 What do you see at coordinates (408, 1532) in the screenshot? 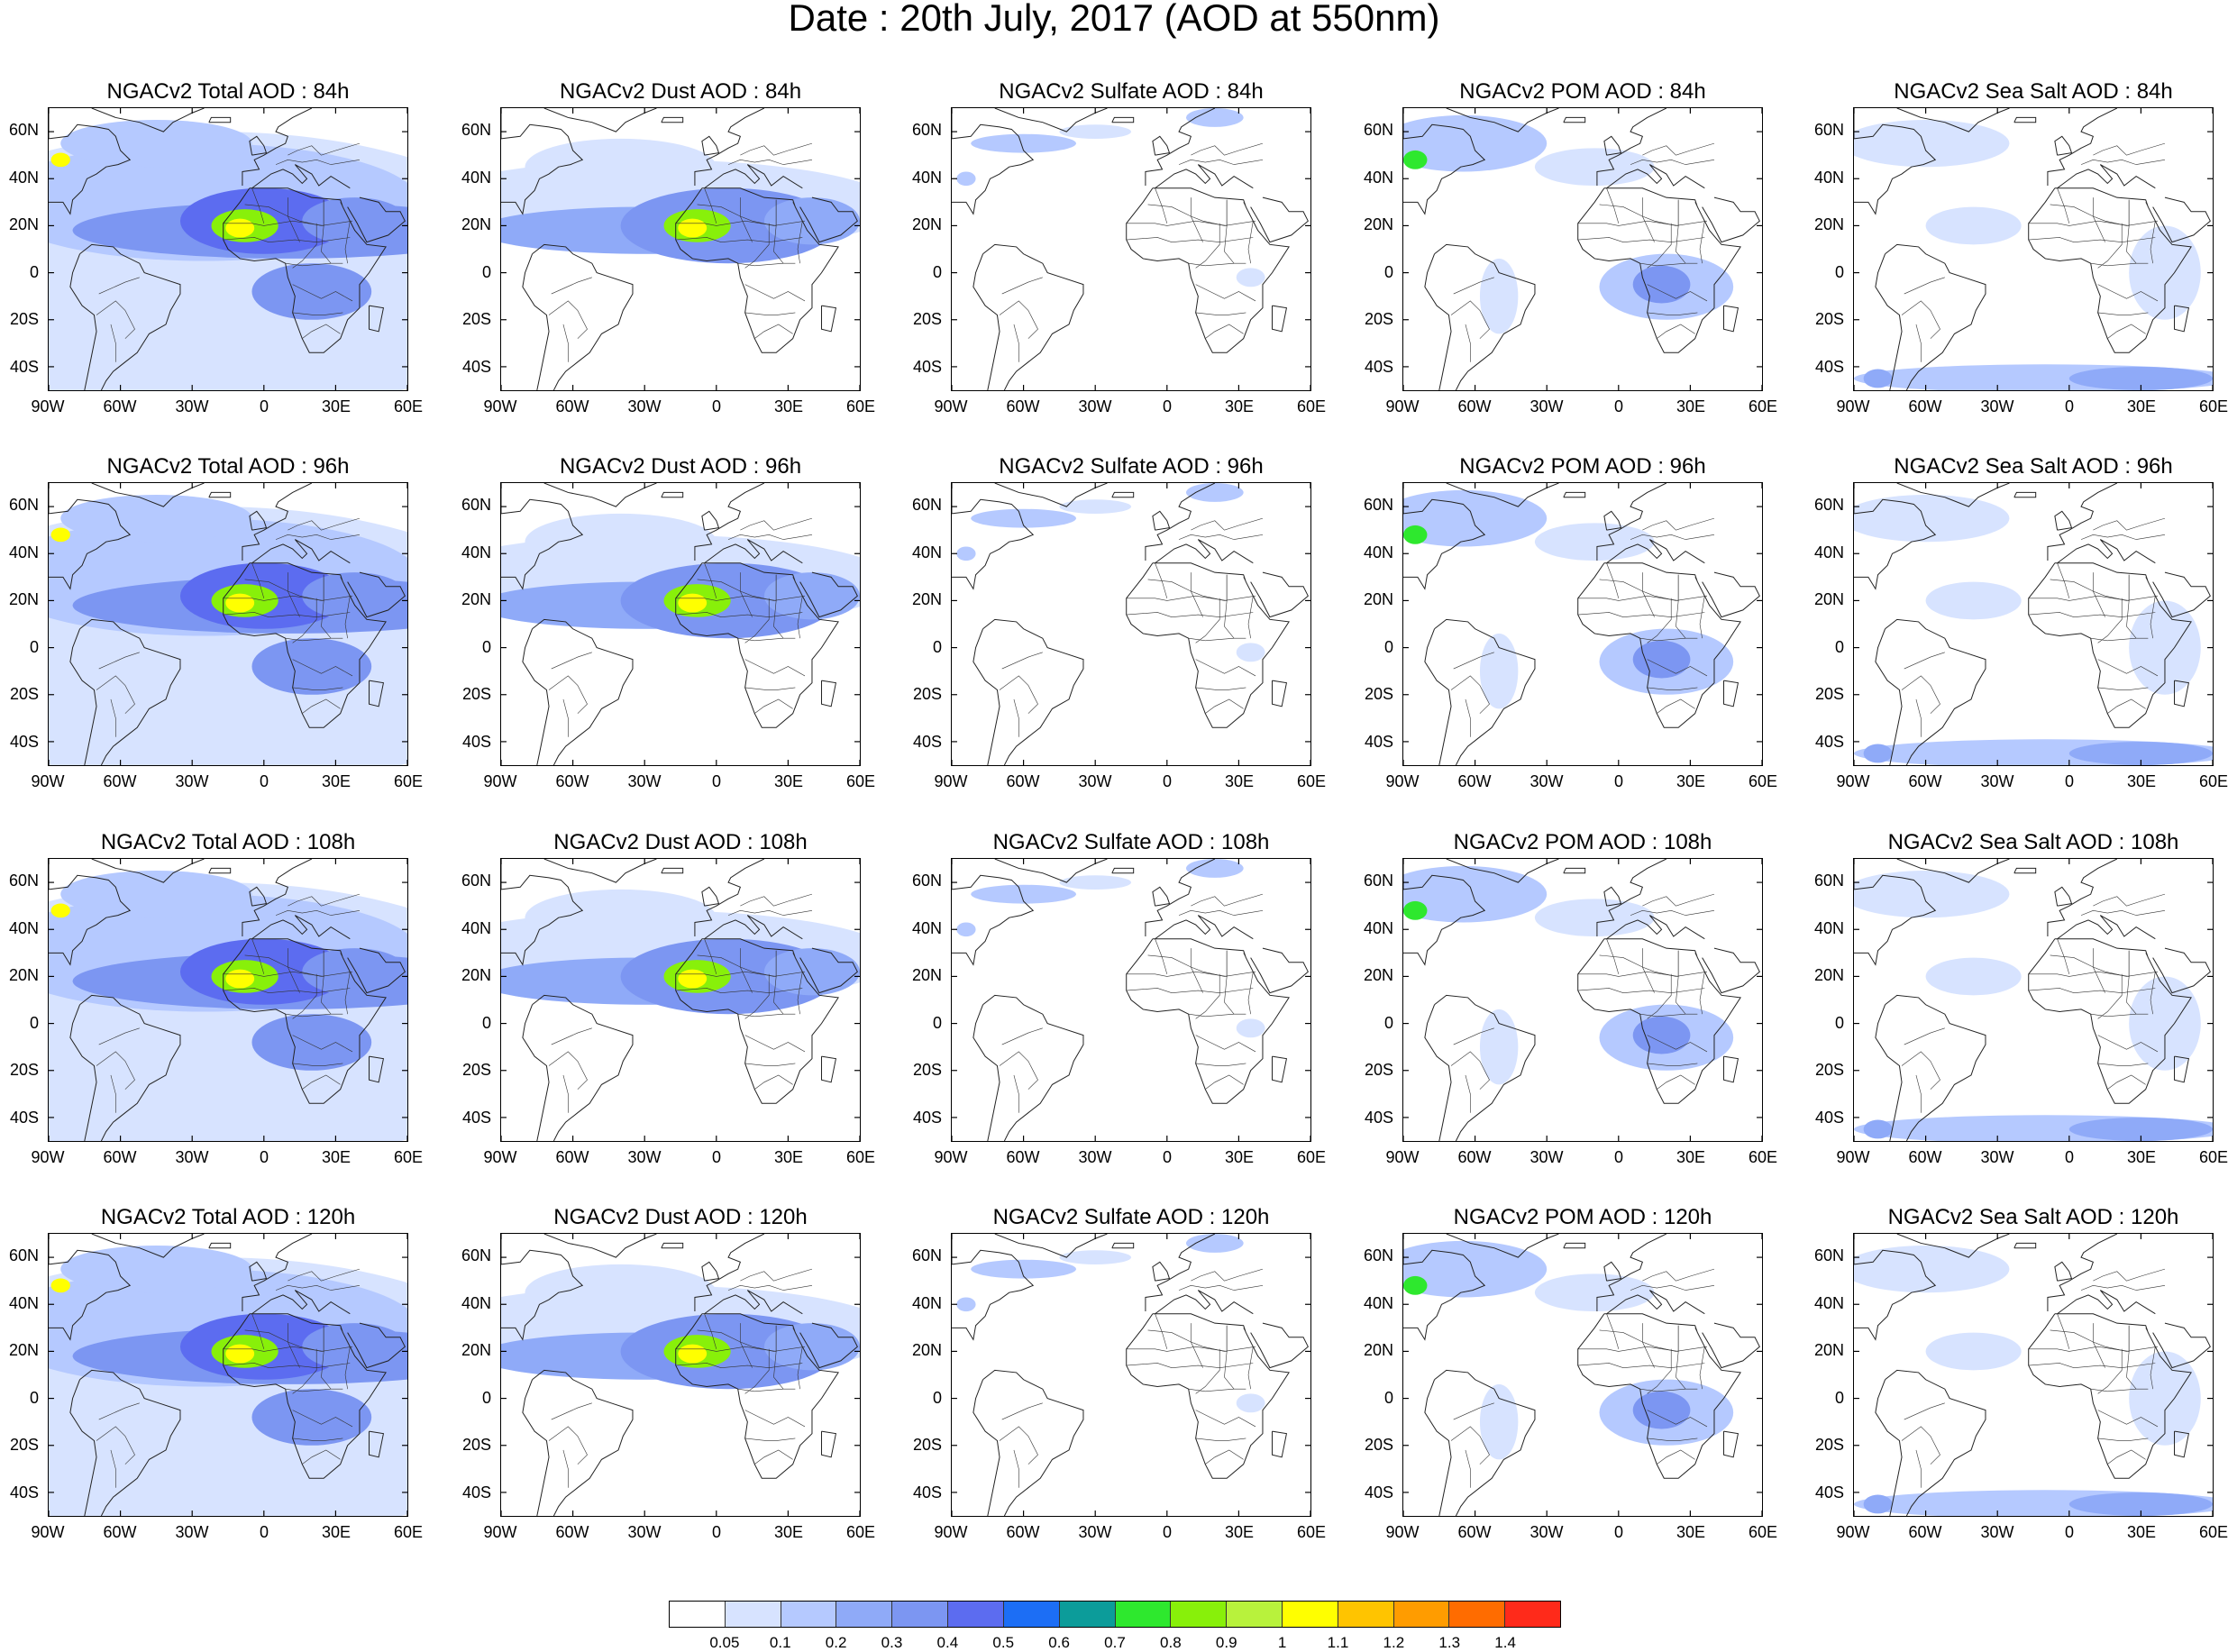
I see `lon-label: 60E` at bounding box center [408, 1532].